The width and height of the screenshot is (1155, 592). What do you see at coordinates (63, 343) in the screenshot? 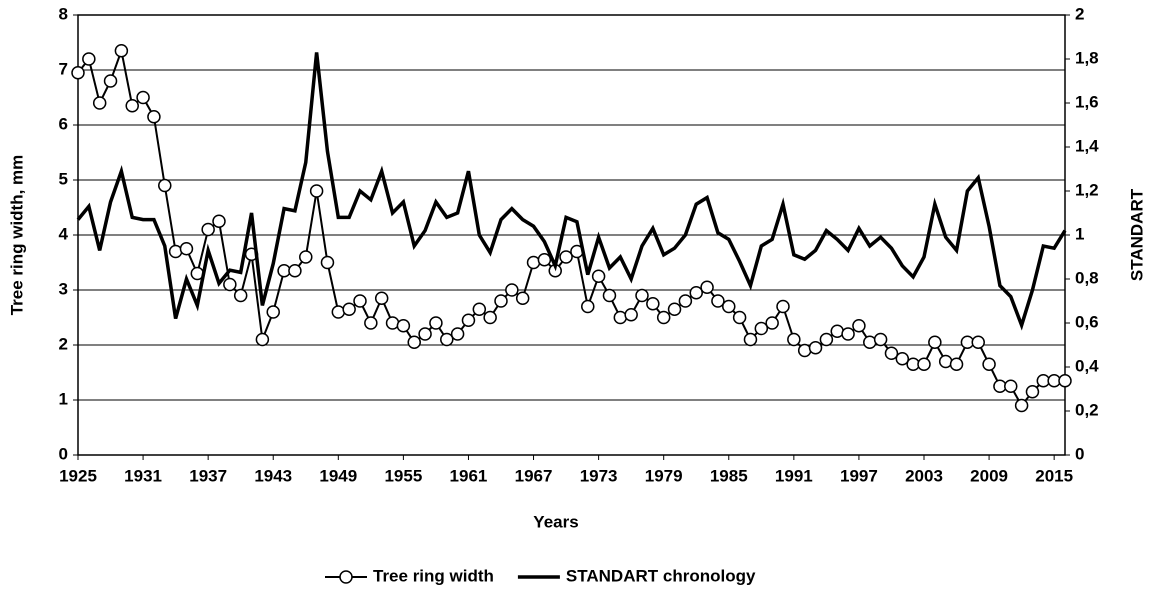
I see `y-tick-label: 2` at bounding box center [63, 343].